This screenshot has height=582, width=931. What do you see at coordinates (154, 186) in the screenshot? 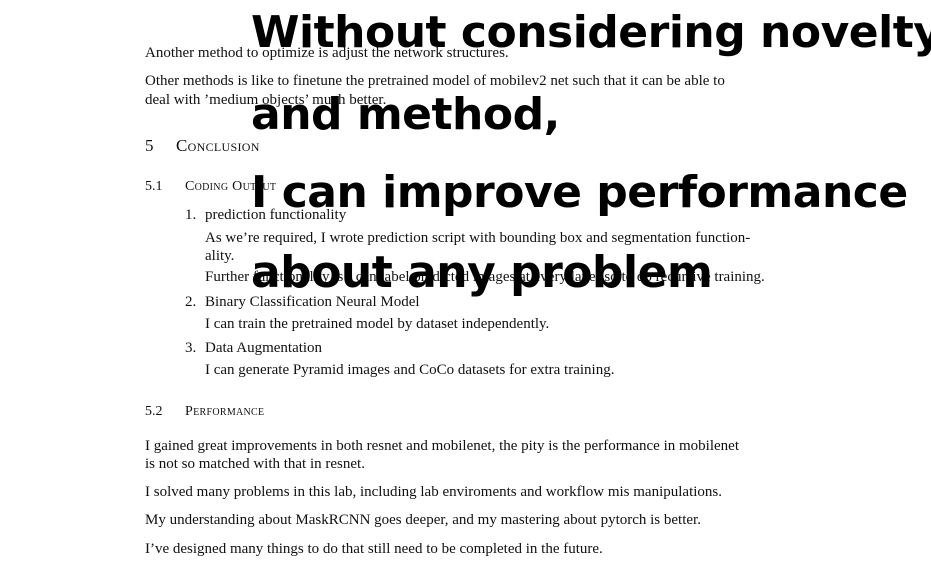
I see `subsection-5-1-number: 5.1` at bounding box center [154, 186].